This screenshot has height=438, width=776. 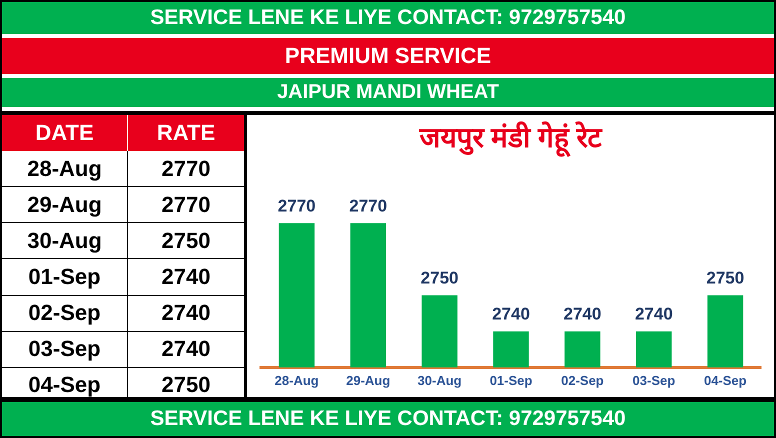 I want to click on header-banner: JAIPUR MANDI WHEAT, so click(x=388, y=92).